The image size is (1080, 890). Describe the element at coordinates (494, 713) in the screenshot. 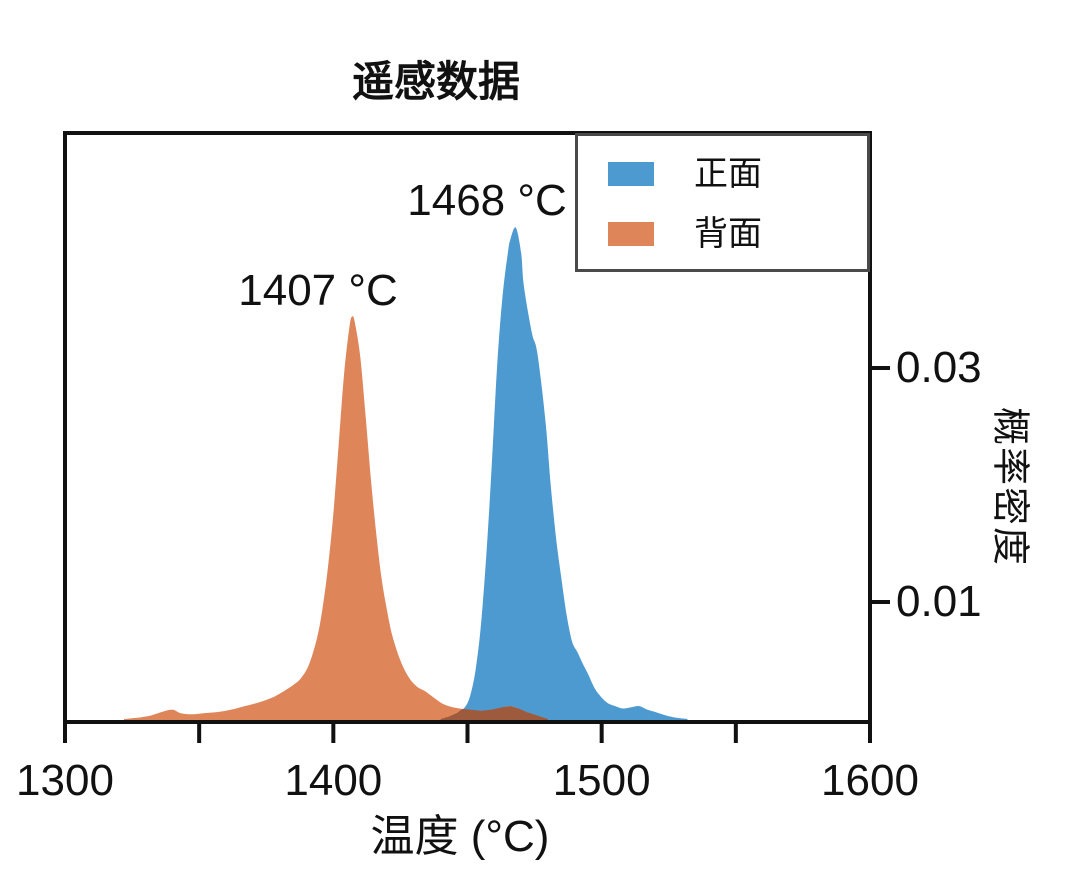

I see `density-area-overlap` at that location.